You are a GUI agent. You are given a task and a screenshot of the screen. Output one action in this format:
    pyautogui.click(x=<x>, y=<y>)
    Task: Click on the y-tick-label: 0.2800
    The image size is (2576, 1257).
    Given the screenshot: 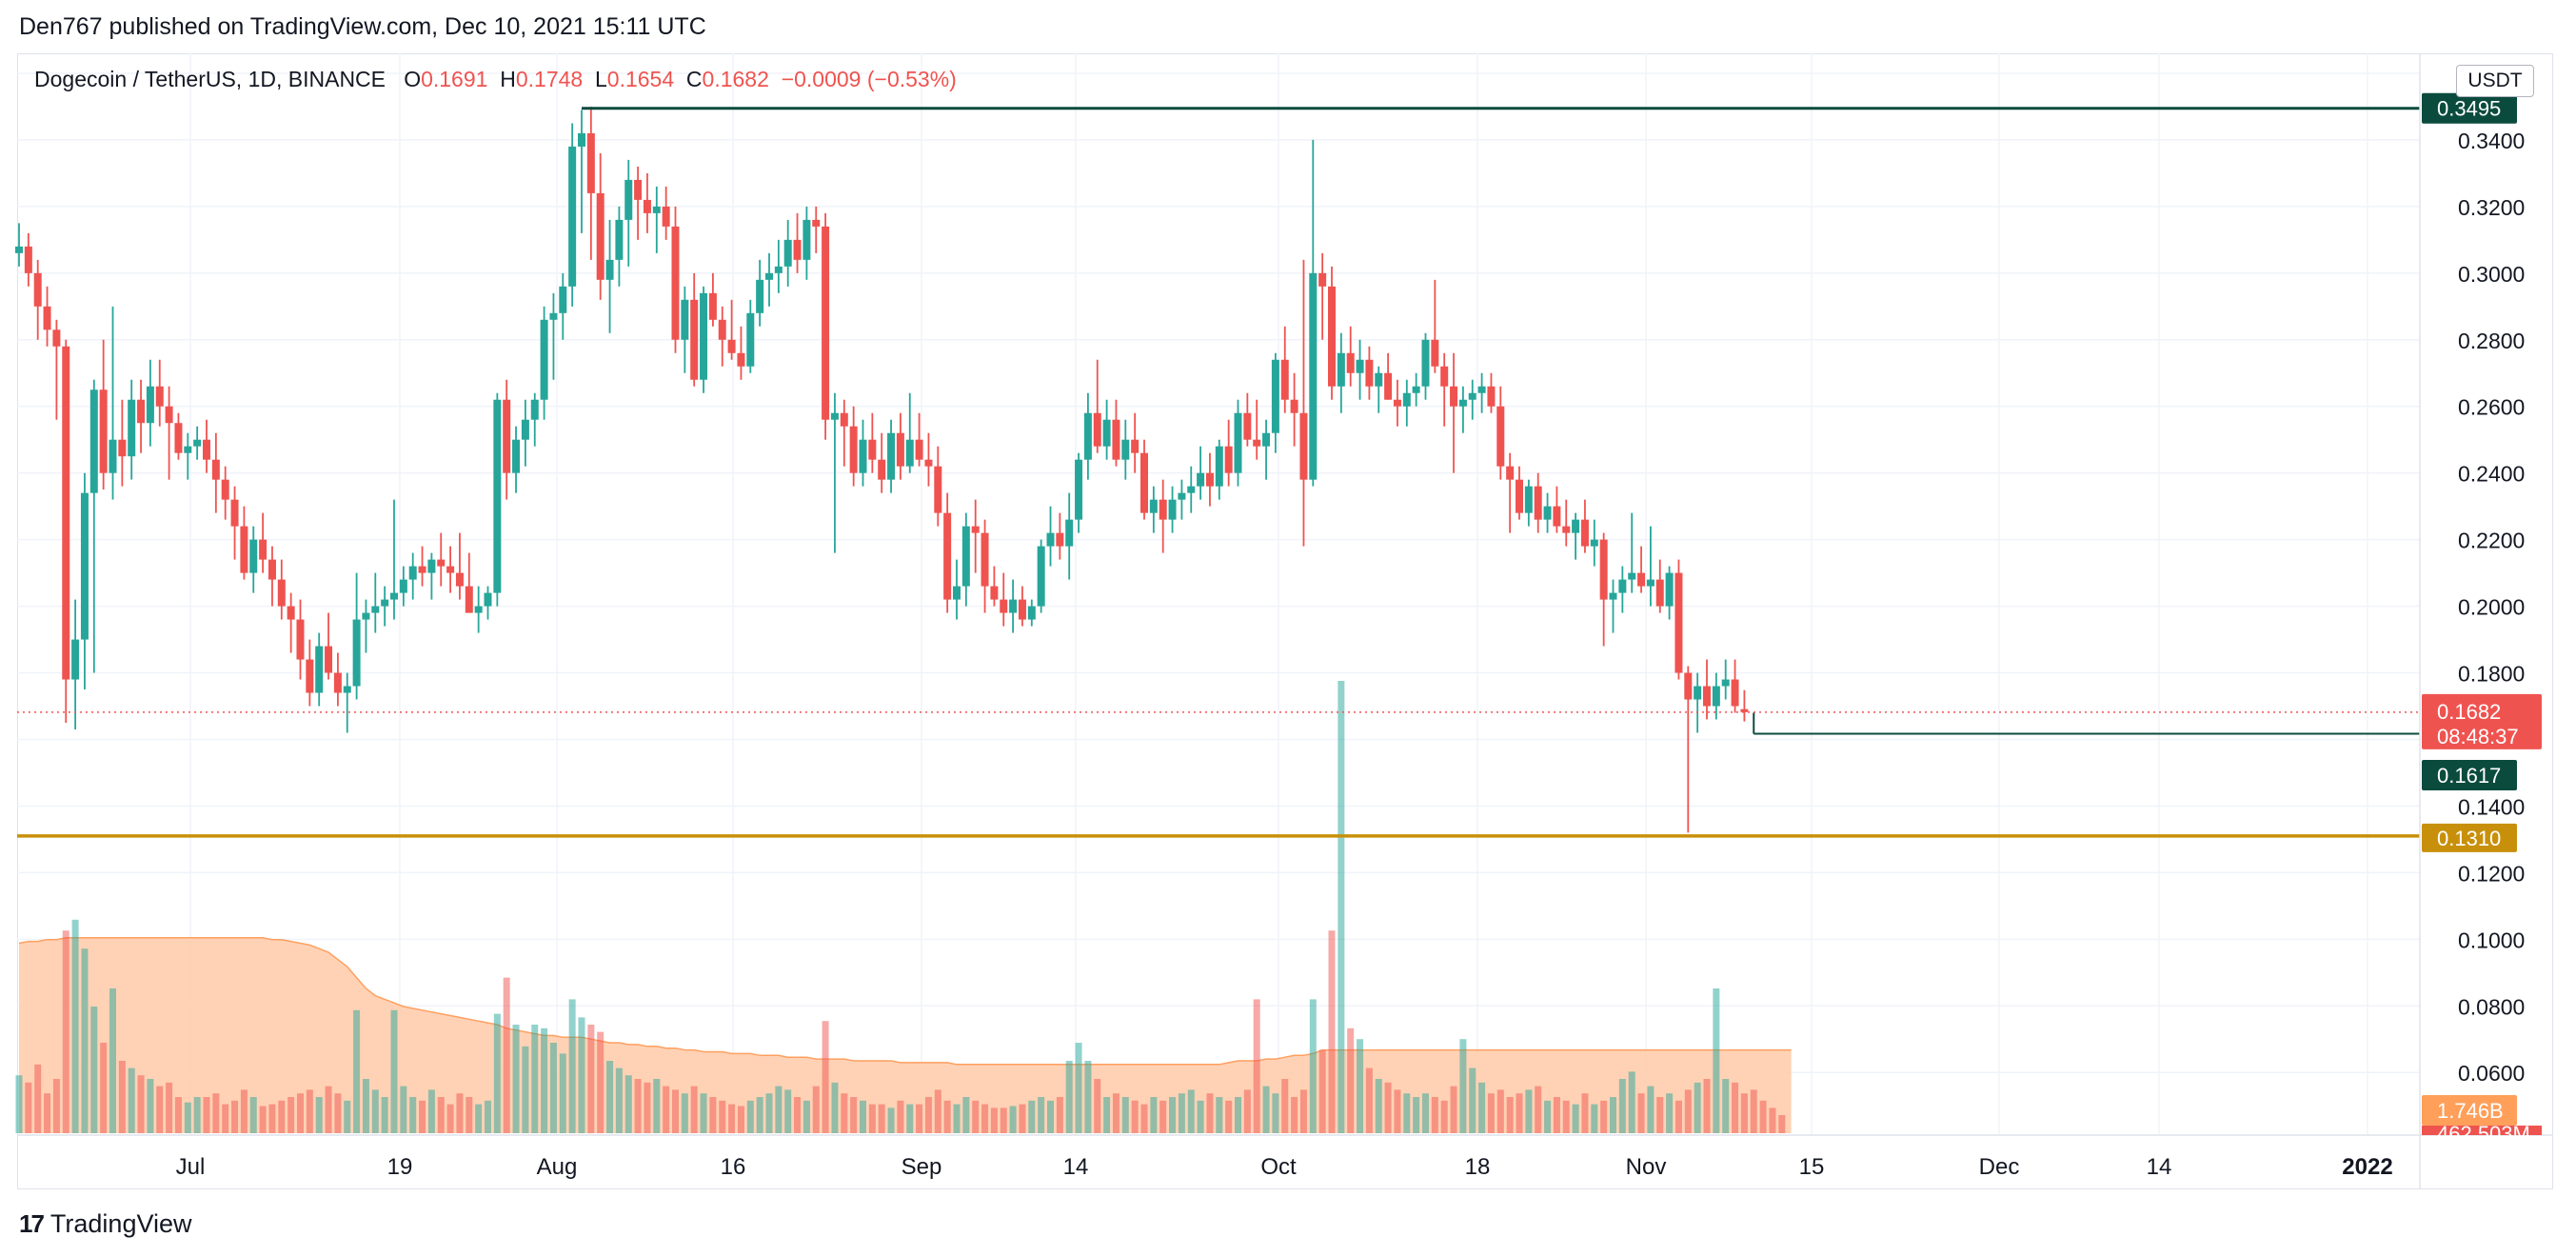 What is the action you would take?
    pyautogui.click(x=2491, y=341)
    